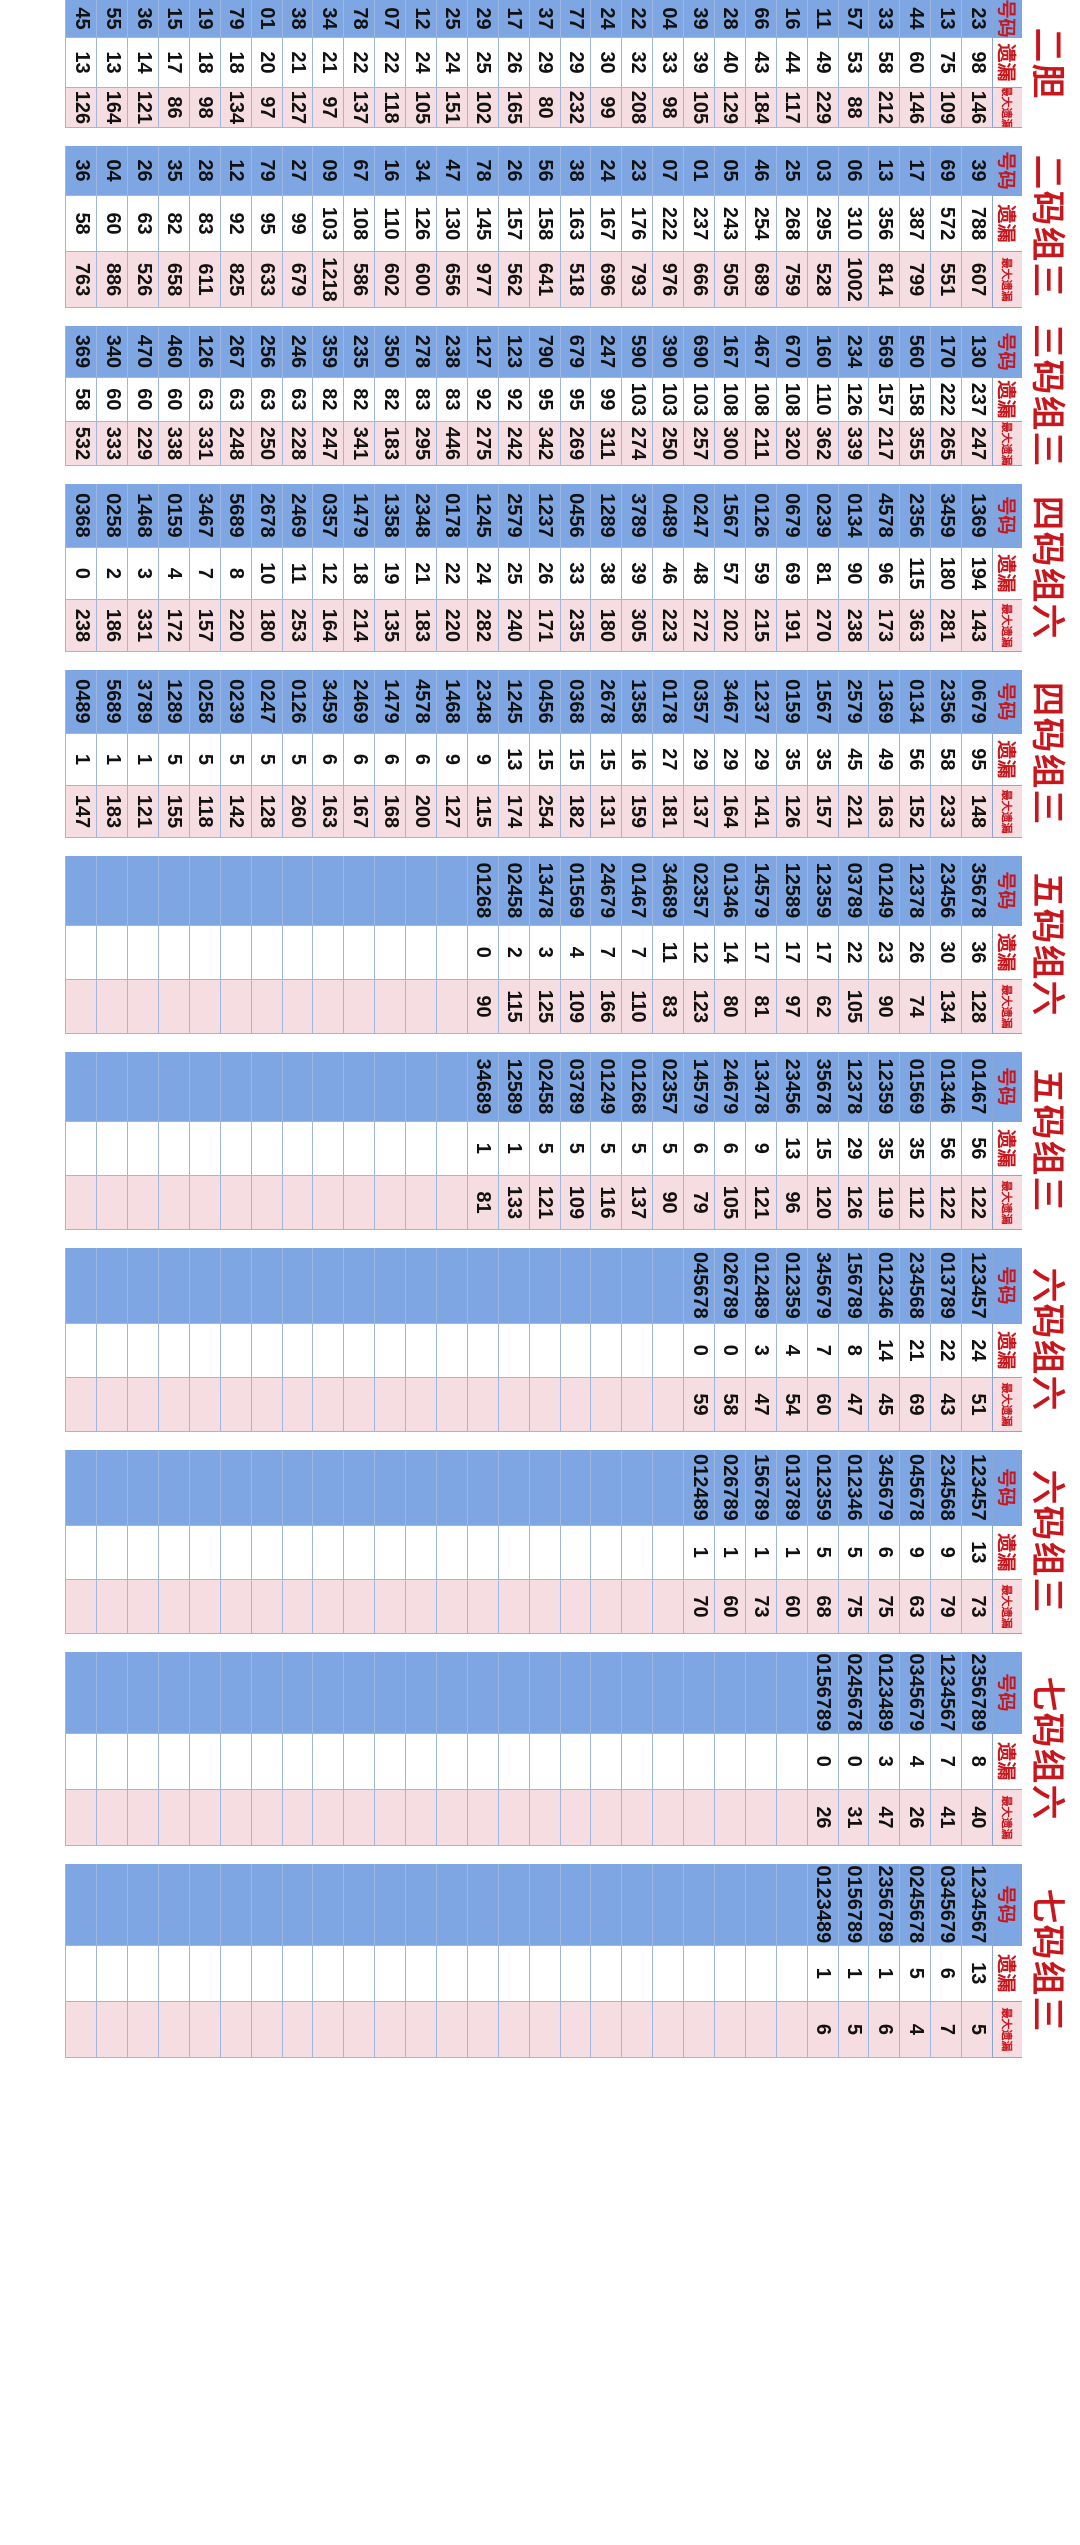  Describe the element at coordinates (544, 64) in the screenshot. I see `table-row: 37 29 80` at that location.